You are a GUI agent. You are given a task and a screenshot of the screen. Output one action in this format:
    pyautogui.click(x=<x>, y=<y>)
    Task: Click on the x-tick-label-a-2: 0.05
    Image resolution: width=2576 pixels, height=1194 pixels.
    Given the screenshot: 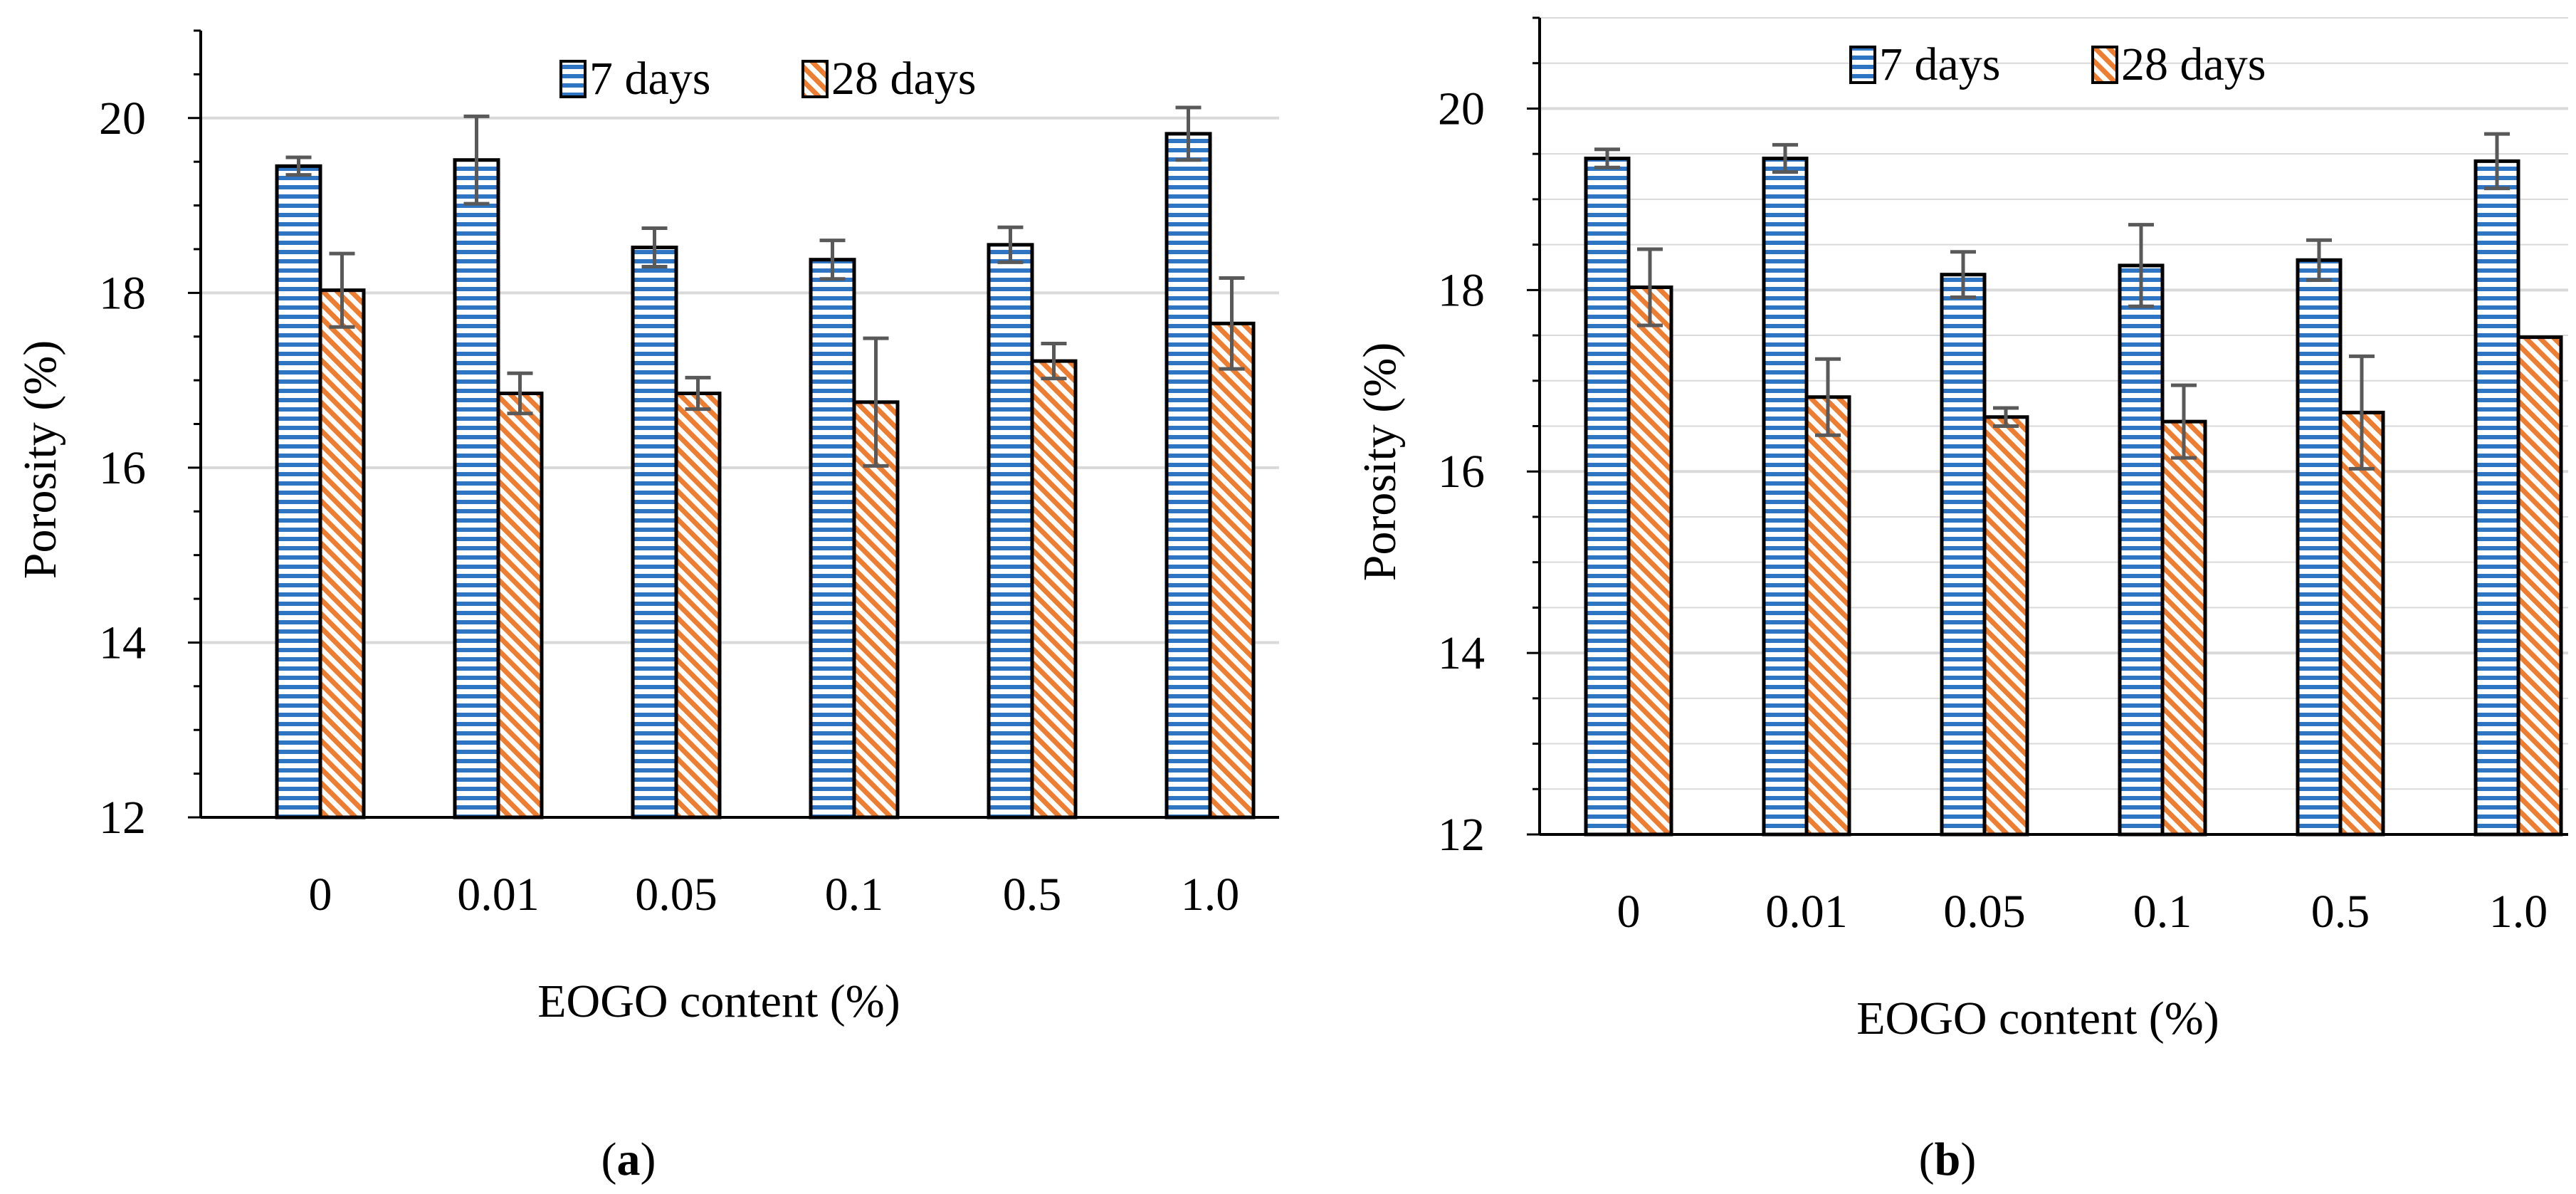 What is the action you would take?
    pyautogui.click(x=676, y=895)
    